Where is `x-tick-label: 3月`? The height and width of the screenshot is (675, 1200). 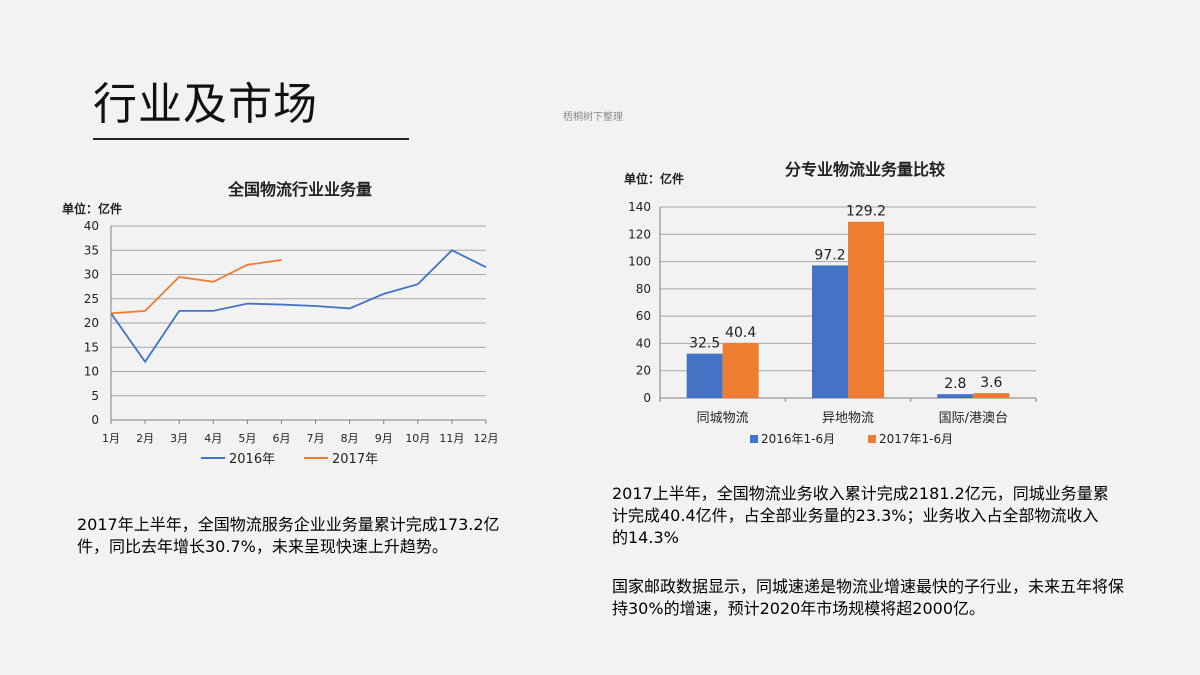
x-tick-label: 3月 is located at coordinates (179, 438).